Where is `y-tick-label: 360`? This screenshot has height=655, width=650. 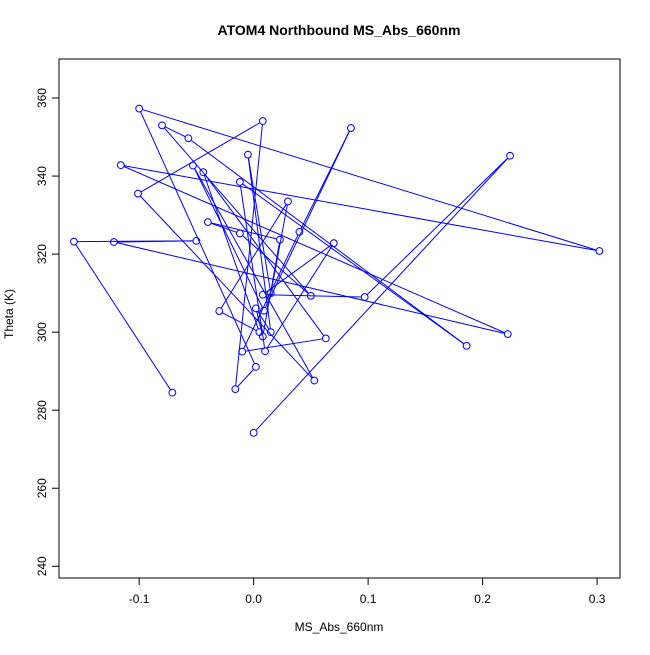
y-tick-label: 360 is located at coordinates (42, 98).